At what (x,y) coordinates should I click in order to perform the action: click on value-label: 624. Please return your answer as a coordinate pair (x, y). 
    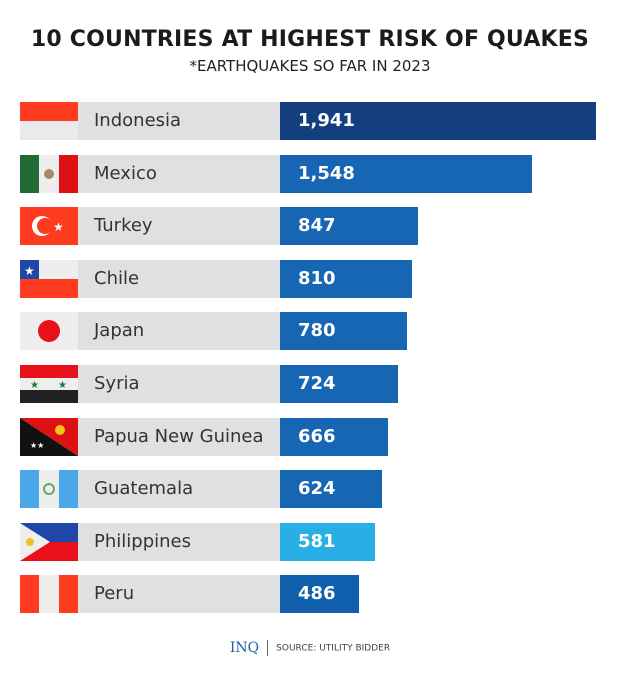
    Looking at the image, I should click on (317, 489).